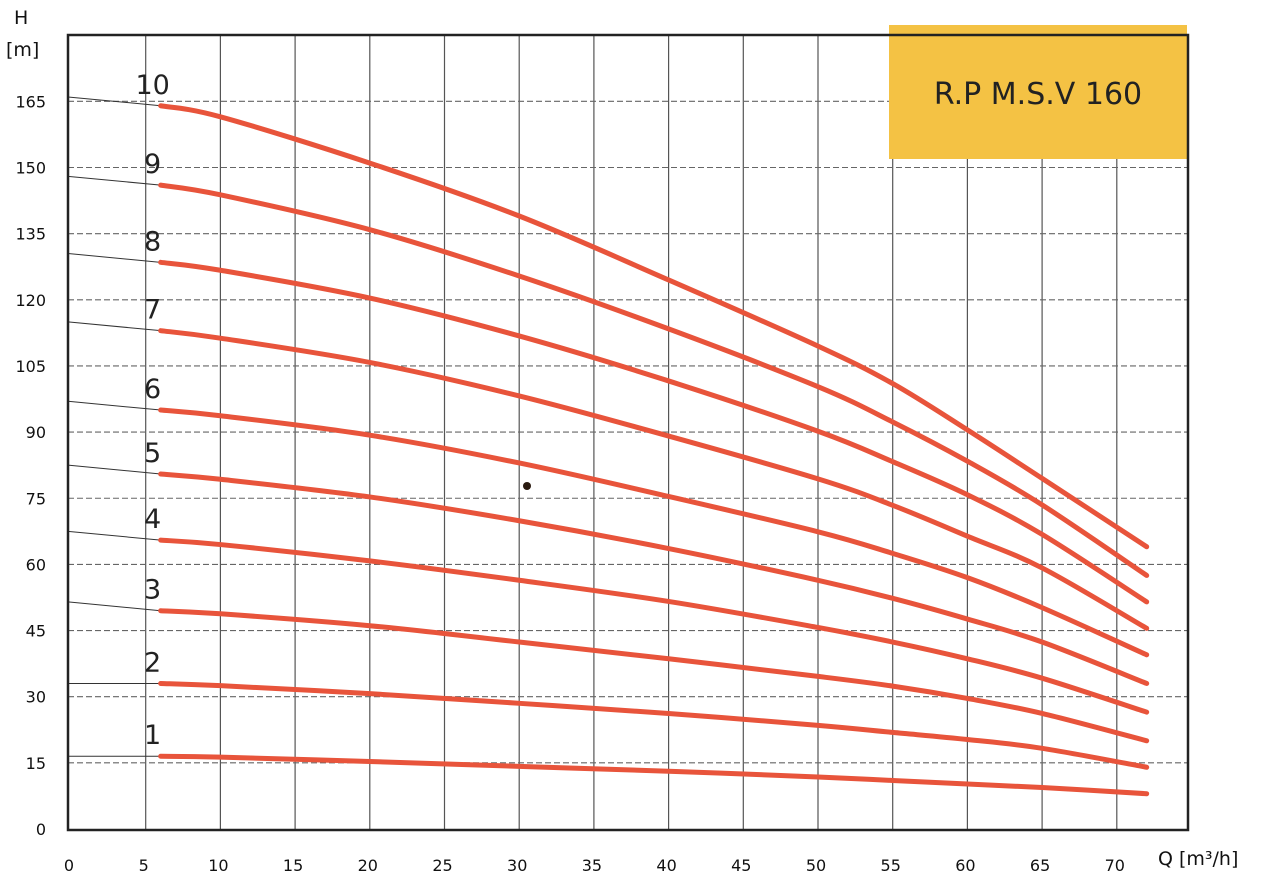  Describe the element at coordinates (293, 865) in the screenshot. I see `x-tick-label: 15` at that location.